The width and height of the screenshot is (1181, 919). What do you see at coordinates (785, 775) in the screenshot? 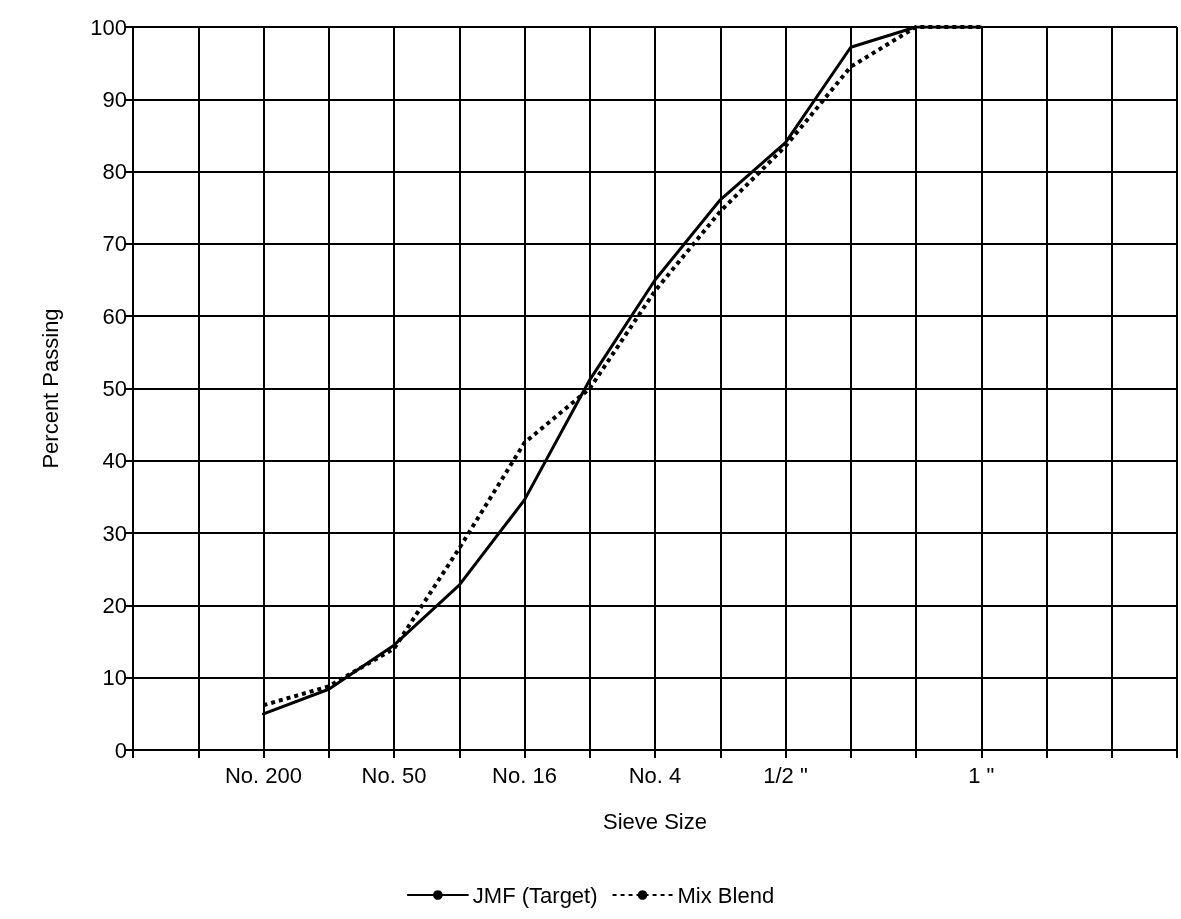
I see `x-tick-label: 1/2 "` at bounding box center [785, 775].